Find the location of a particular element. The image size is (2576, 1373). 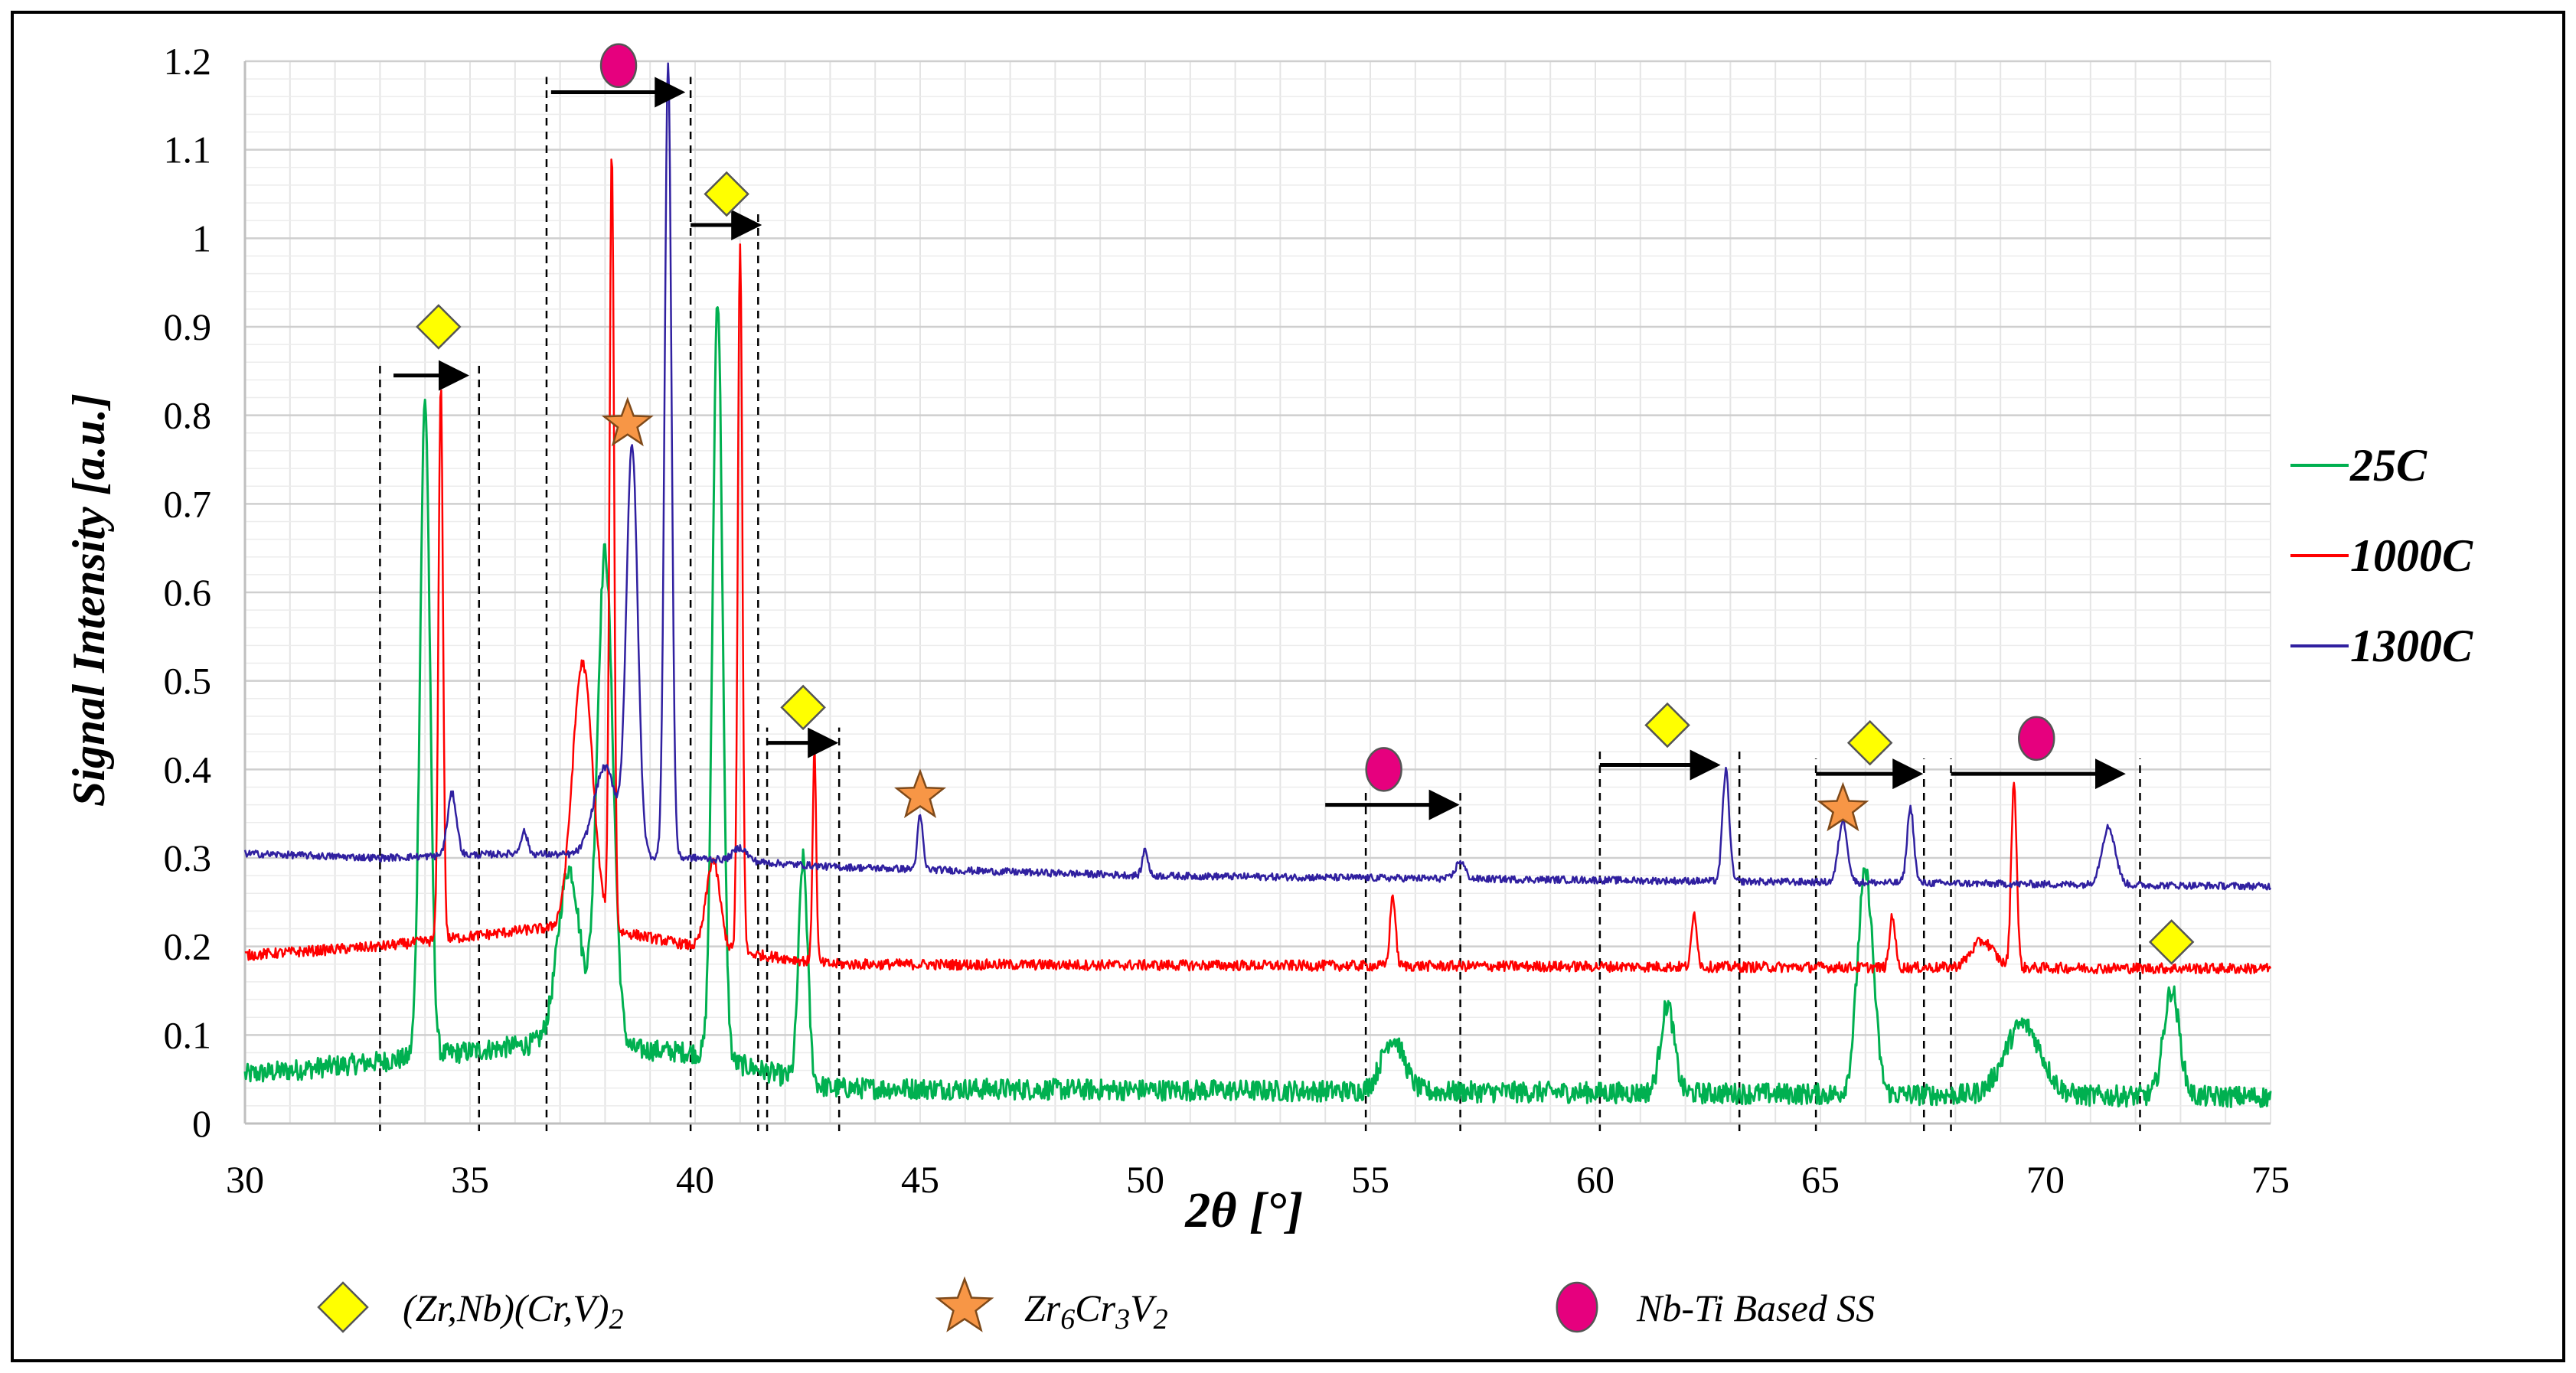

phase-label-part: Nb-Ti Based SS is located at coordinates (1755, 1308).